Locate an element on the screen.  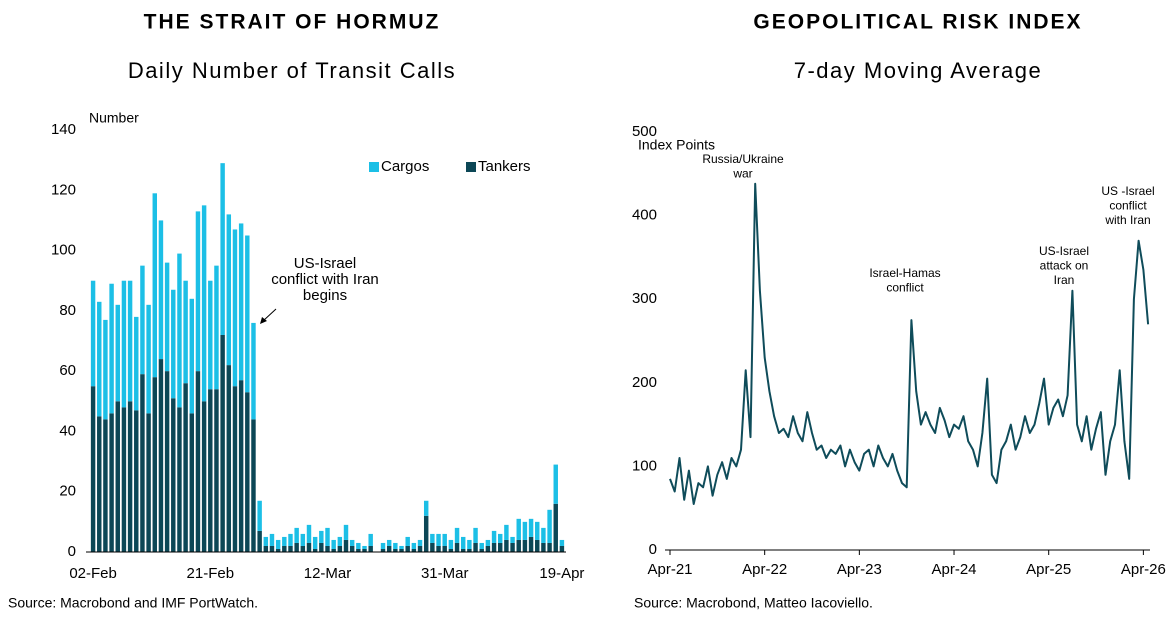
annotation: conflict is located at coordinates (1128, 206).